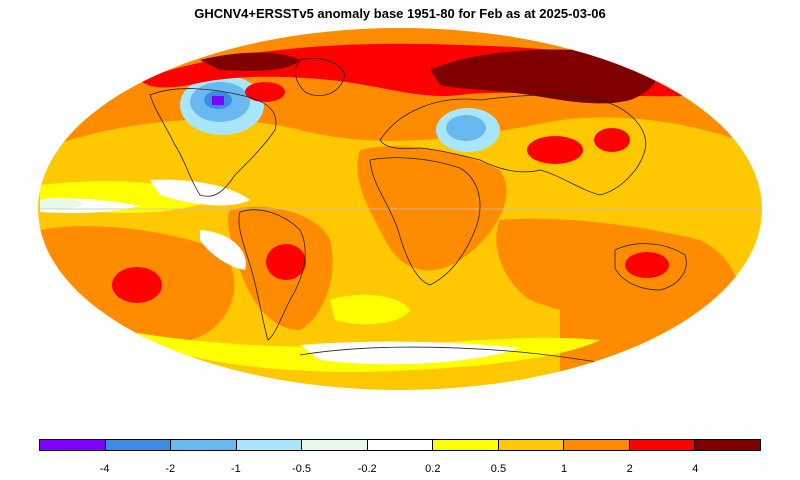  What do you see at coordinates (265, 92) in the screenshot?
I see `hot-spot-arctic-canada` at bounding box center [265, 92].